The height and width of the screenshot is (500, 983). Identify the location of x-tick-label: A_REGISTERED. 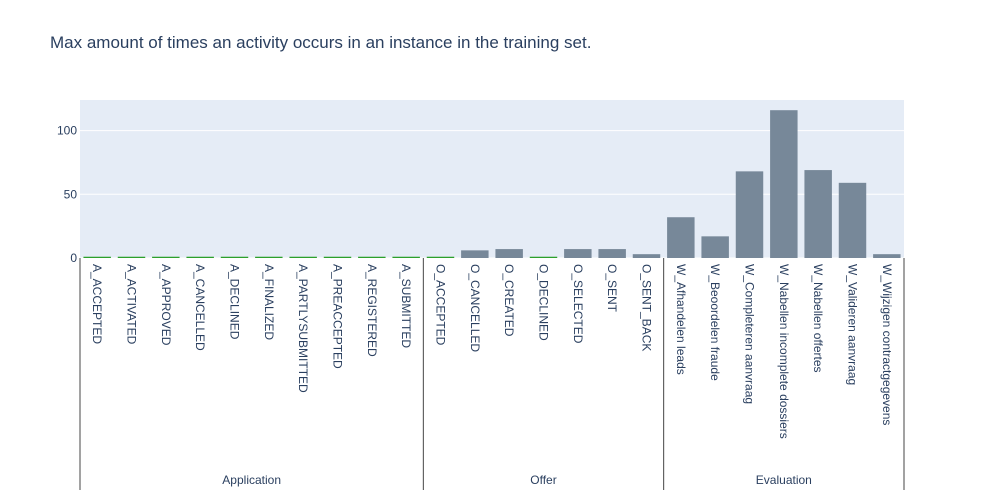
(372, 310).